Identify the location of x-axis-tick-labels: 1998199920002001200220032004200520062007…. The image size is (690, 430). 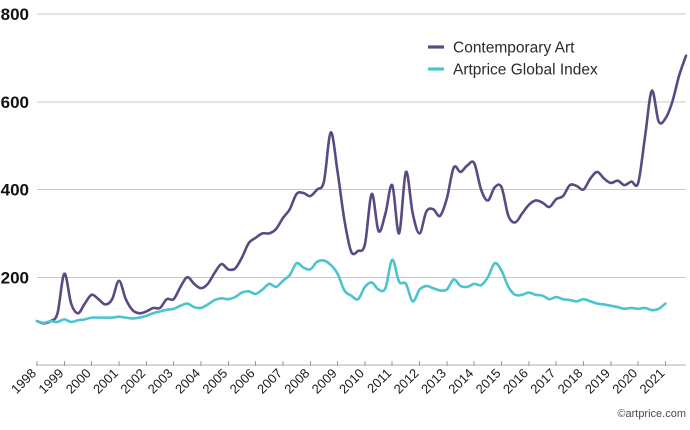
(338, 381).